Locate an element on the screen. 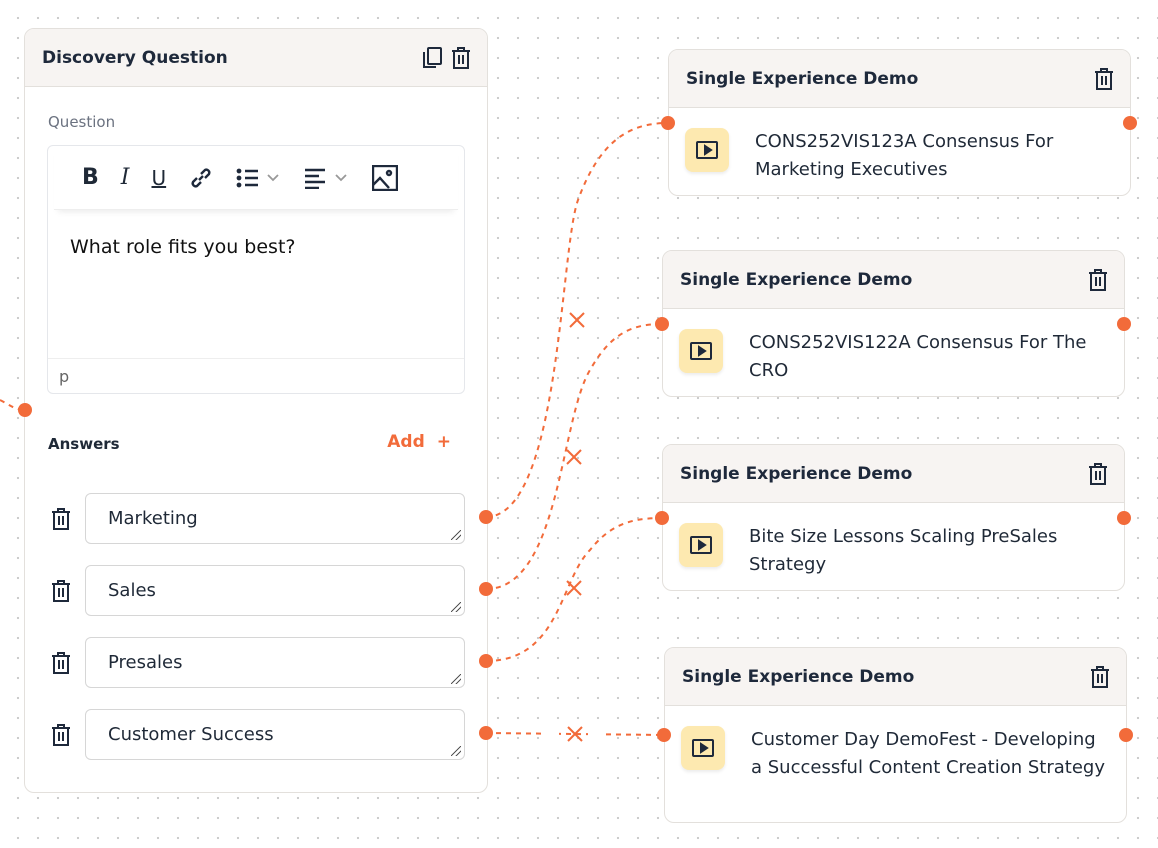 Image resolution: width=1158 pixels, height=848 pixels. bold-icon: B is located at coordinates (90, 177).